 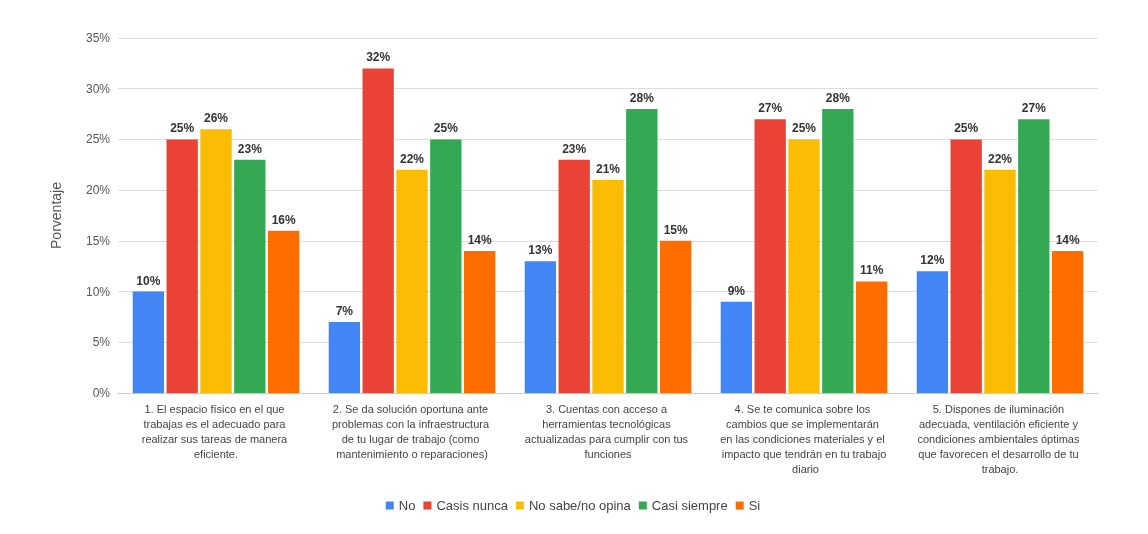 I want to click on x-tick-label: 4. Se te comunica sobre los cambios que se implementarán en las condiciones materiales y el impacto que tendrán en tu trabajo diario, so click(x=804, y=438).